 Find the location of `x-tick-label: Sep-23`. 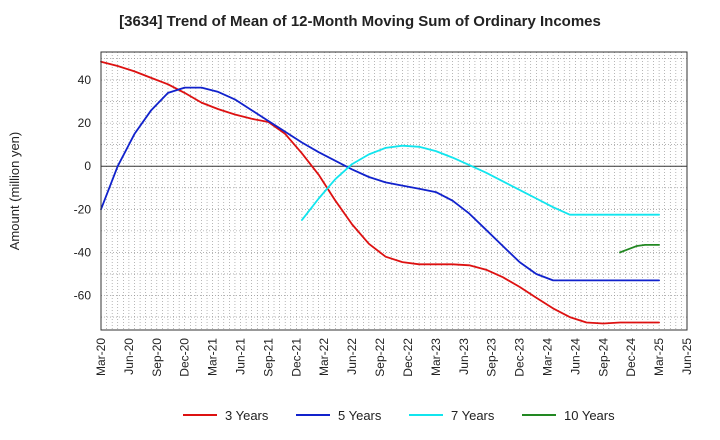

x-tick-label: Sep-23 is located at coordinates (492, 357).